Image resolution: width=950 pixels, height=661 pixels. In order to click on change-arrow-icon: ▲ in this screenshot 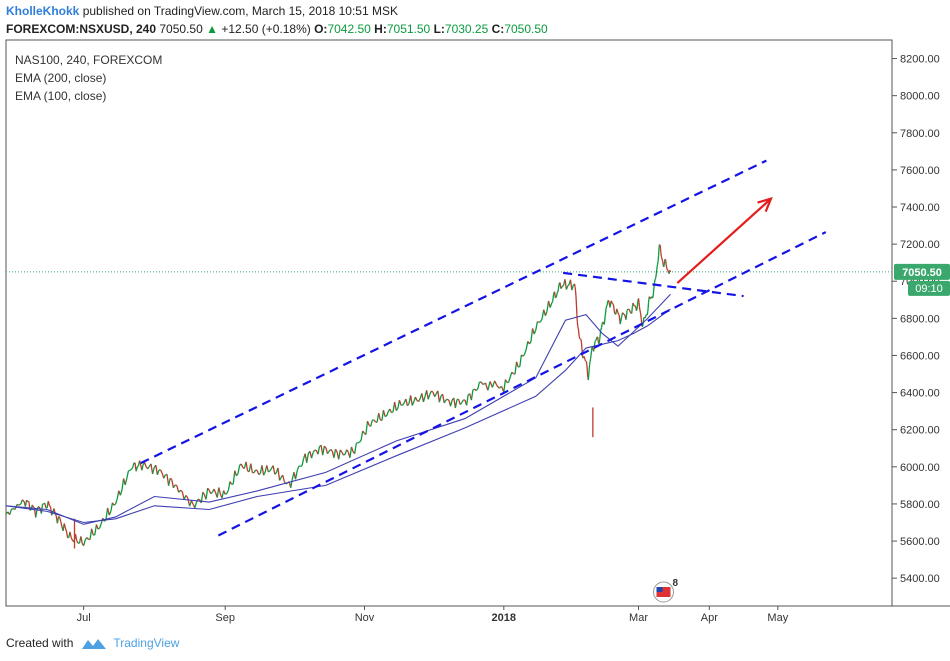, I will do `click(212, 29)`.